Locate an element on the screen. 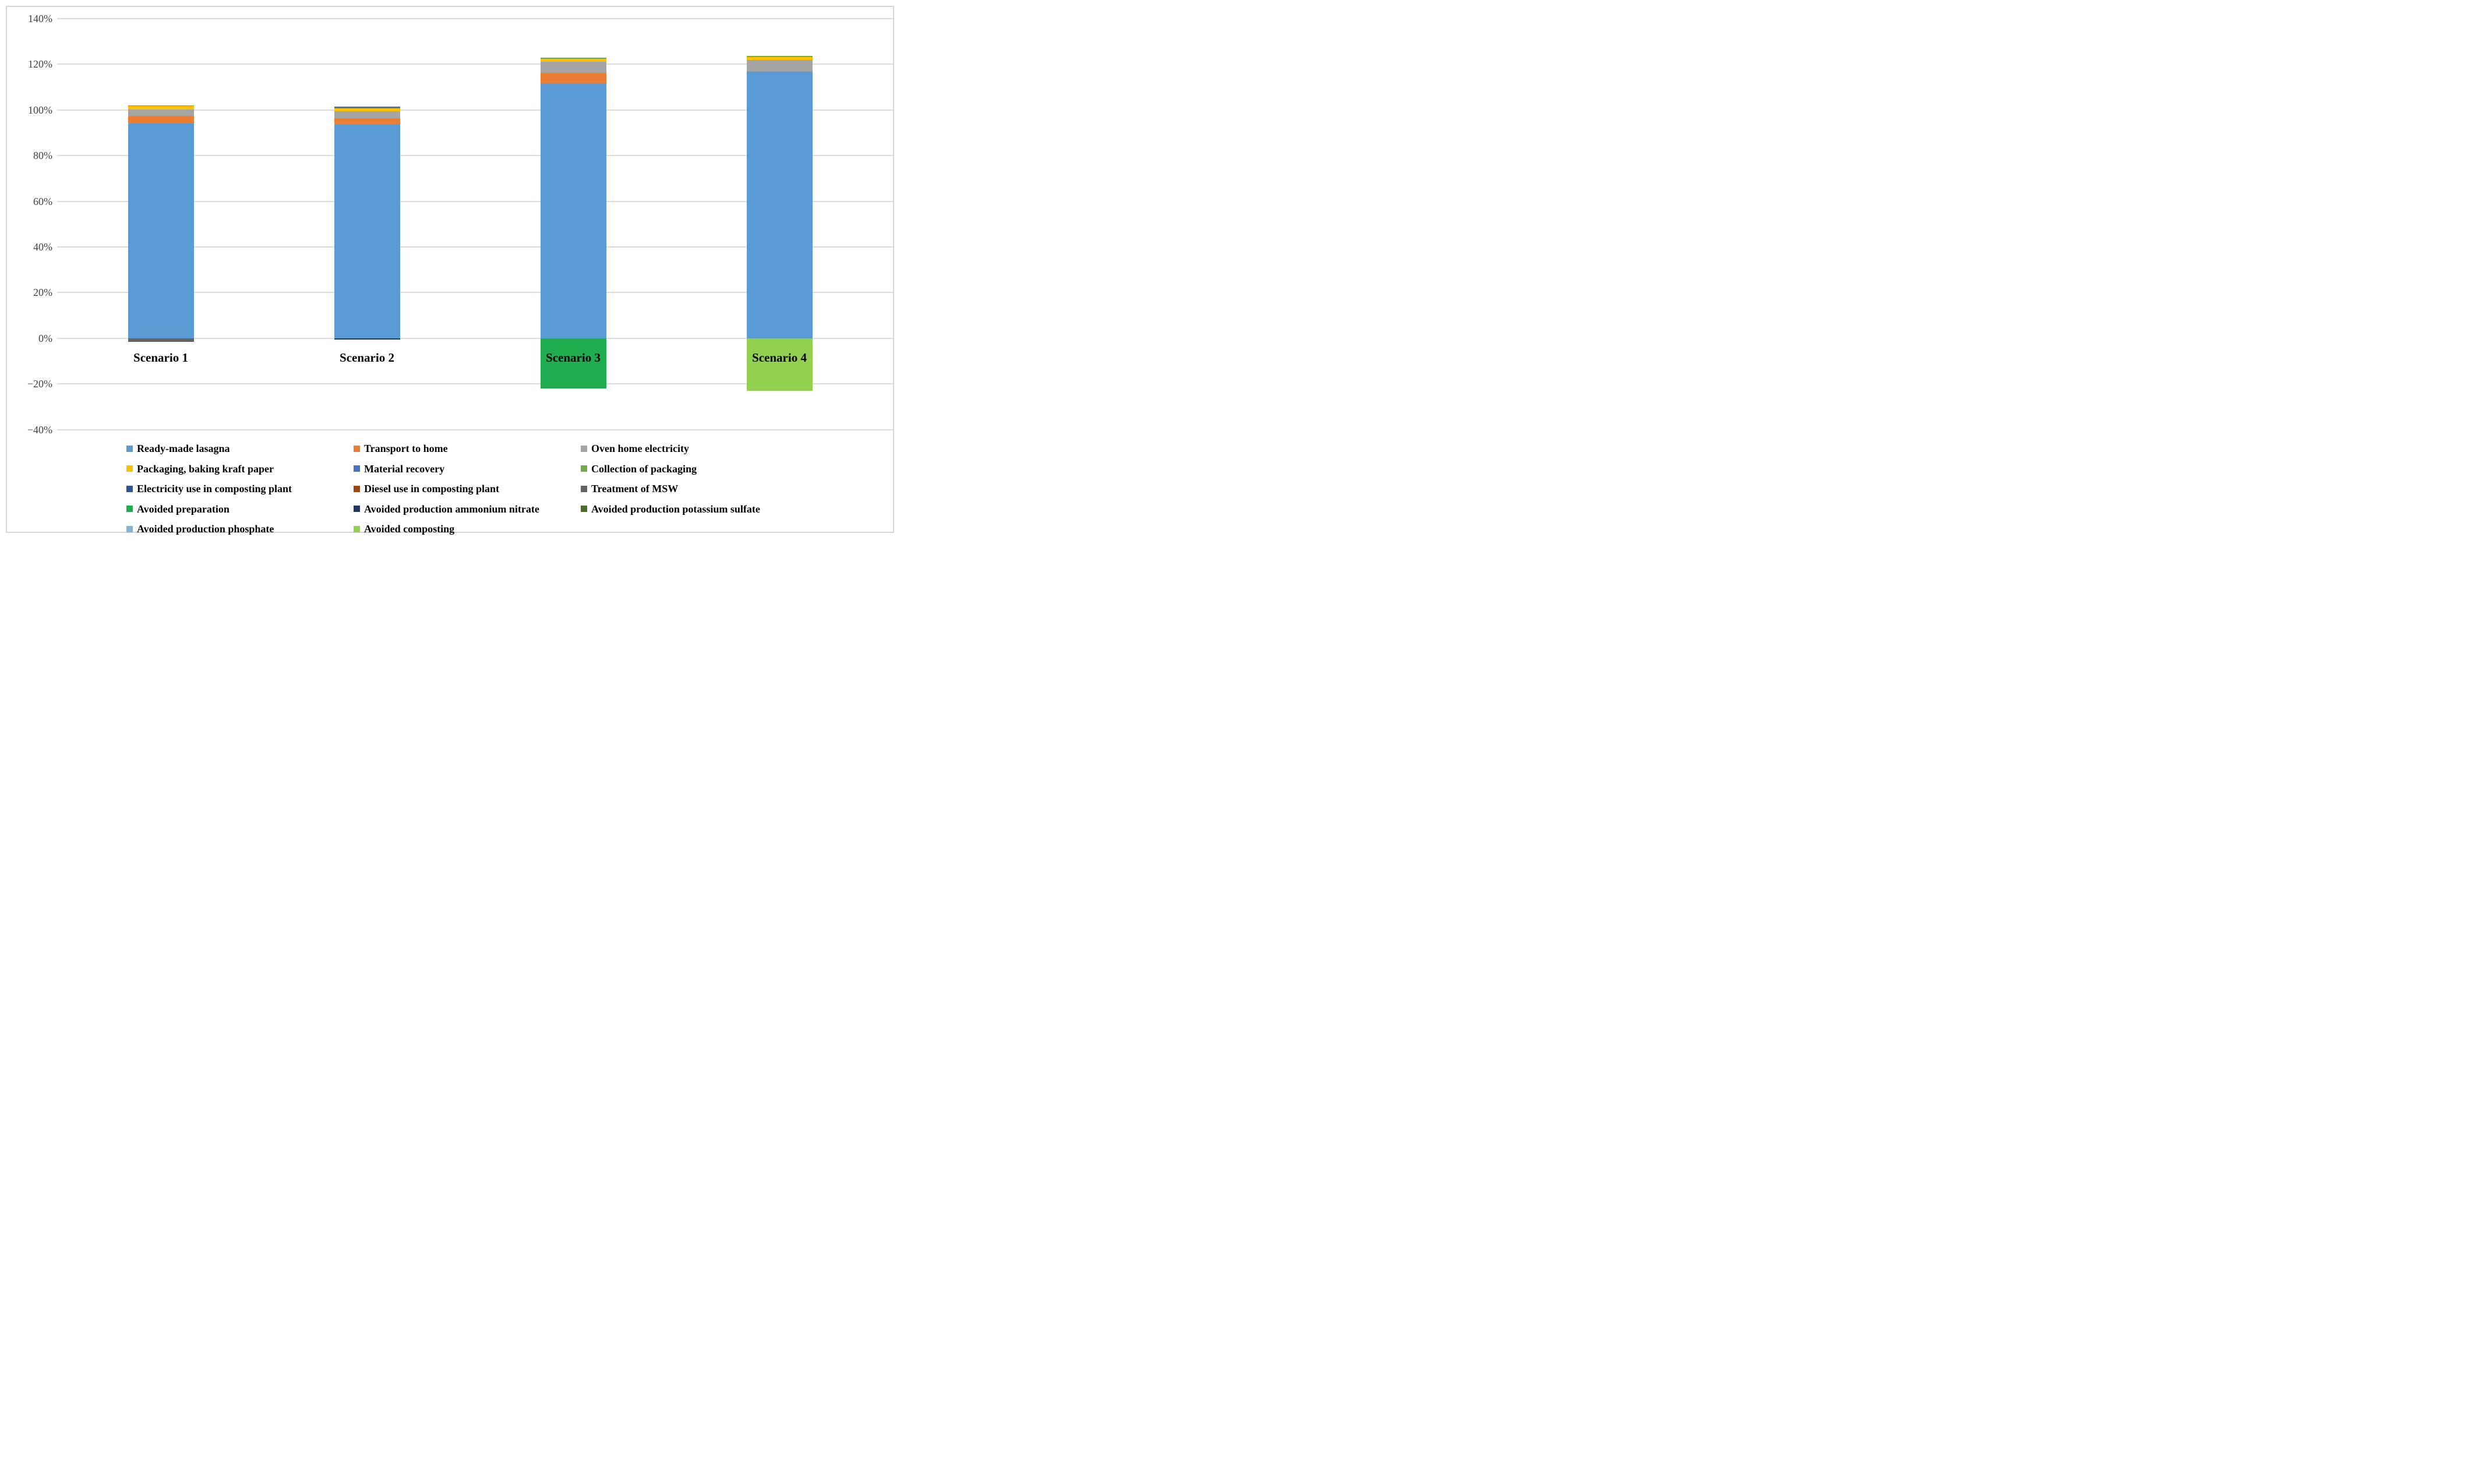 The height and width of the screenshot is (1484, 2478). legend-item: Transport to home is located at coordinates (401, 449).